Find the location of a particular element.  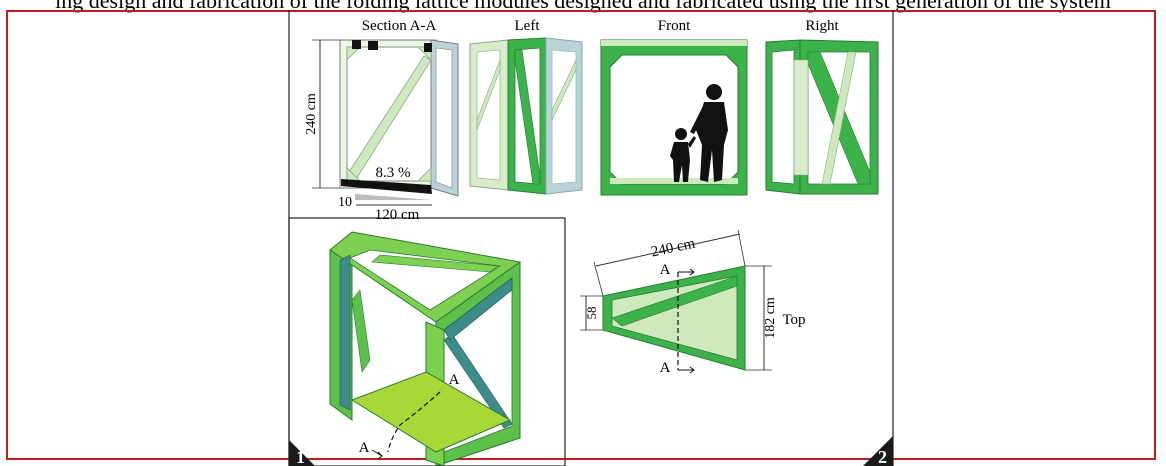

badge-two-label: 2 is located at coordinates (882, 456).